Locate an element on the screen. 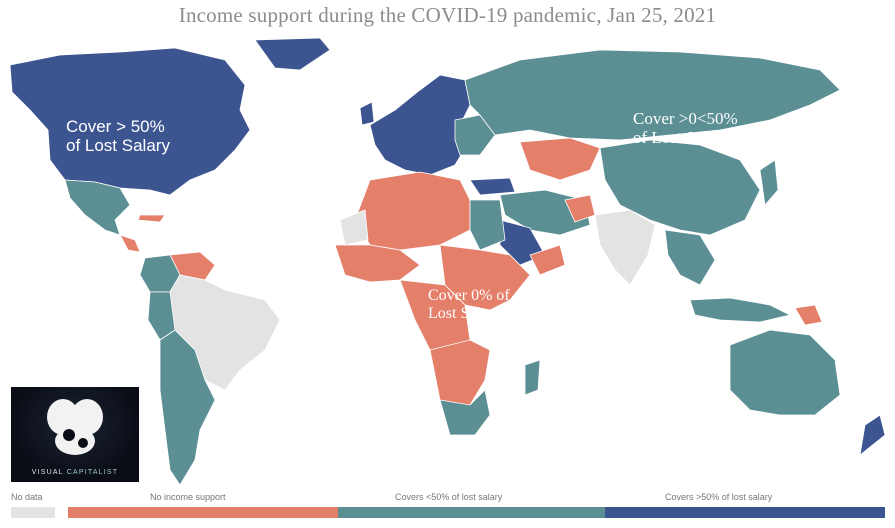 Image resolution: width=895 pixels, height=528 pixels. annotation-cover-under-50: Cover >0<50% of Lost Salary is located at coordinates (685, 128).